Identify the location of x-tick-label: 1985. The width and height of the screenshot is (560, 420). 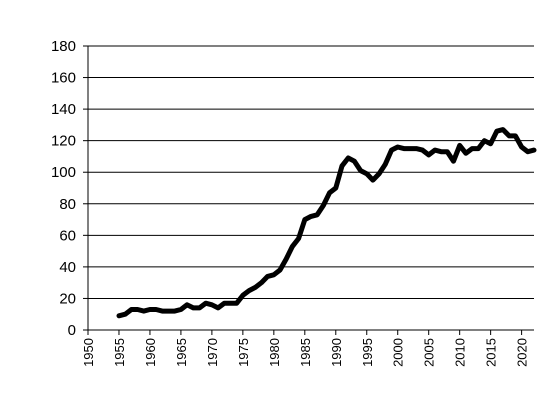
(305, 352).